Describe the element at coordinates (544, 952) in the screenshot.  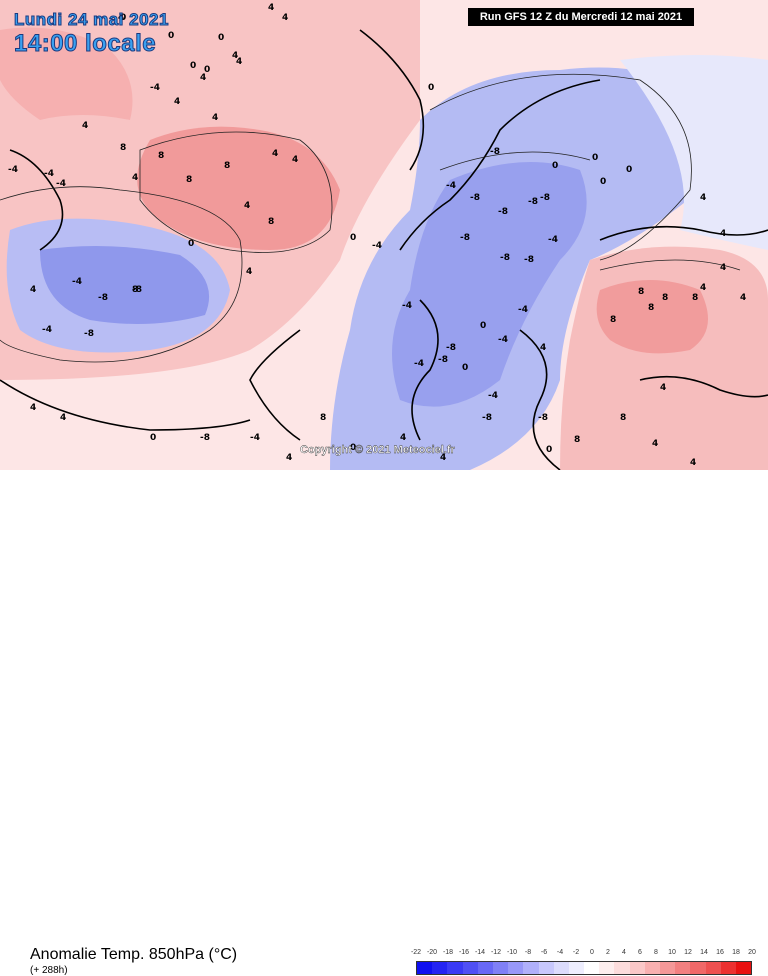
I see `legend-label: -6` at that location.